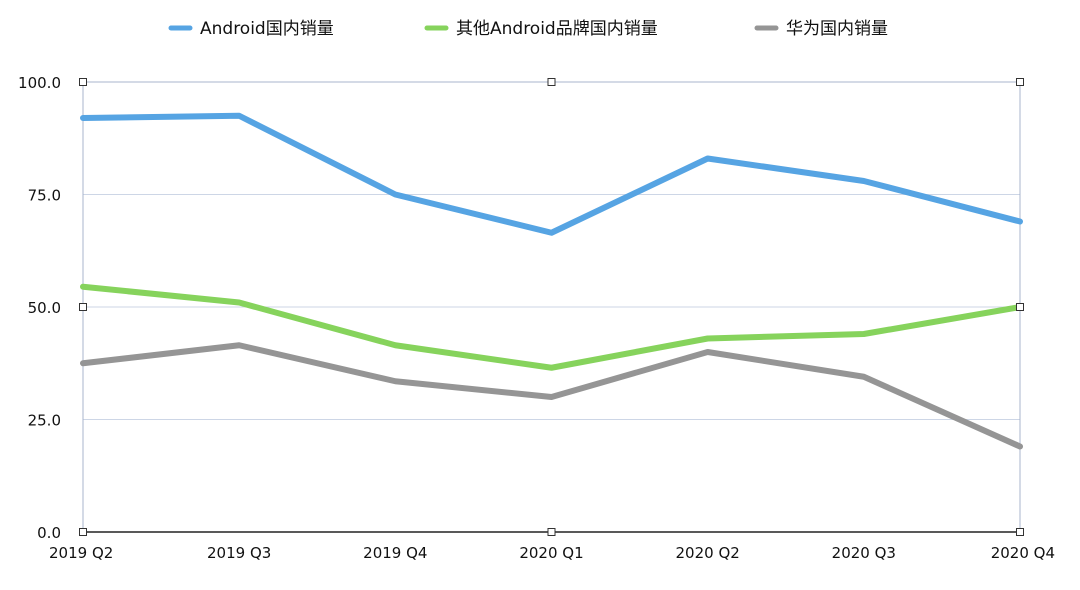 The width and height of the screenshot is (1080, 590). Describe the element at coordinates (1023, 553) in the screenshot. I see `x-tick-label: 2020 Q4` at that location.